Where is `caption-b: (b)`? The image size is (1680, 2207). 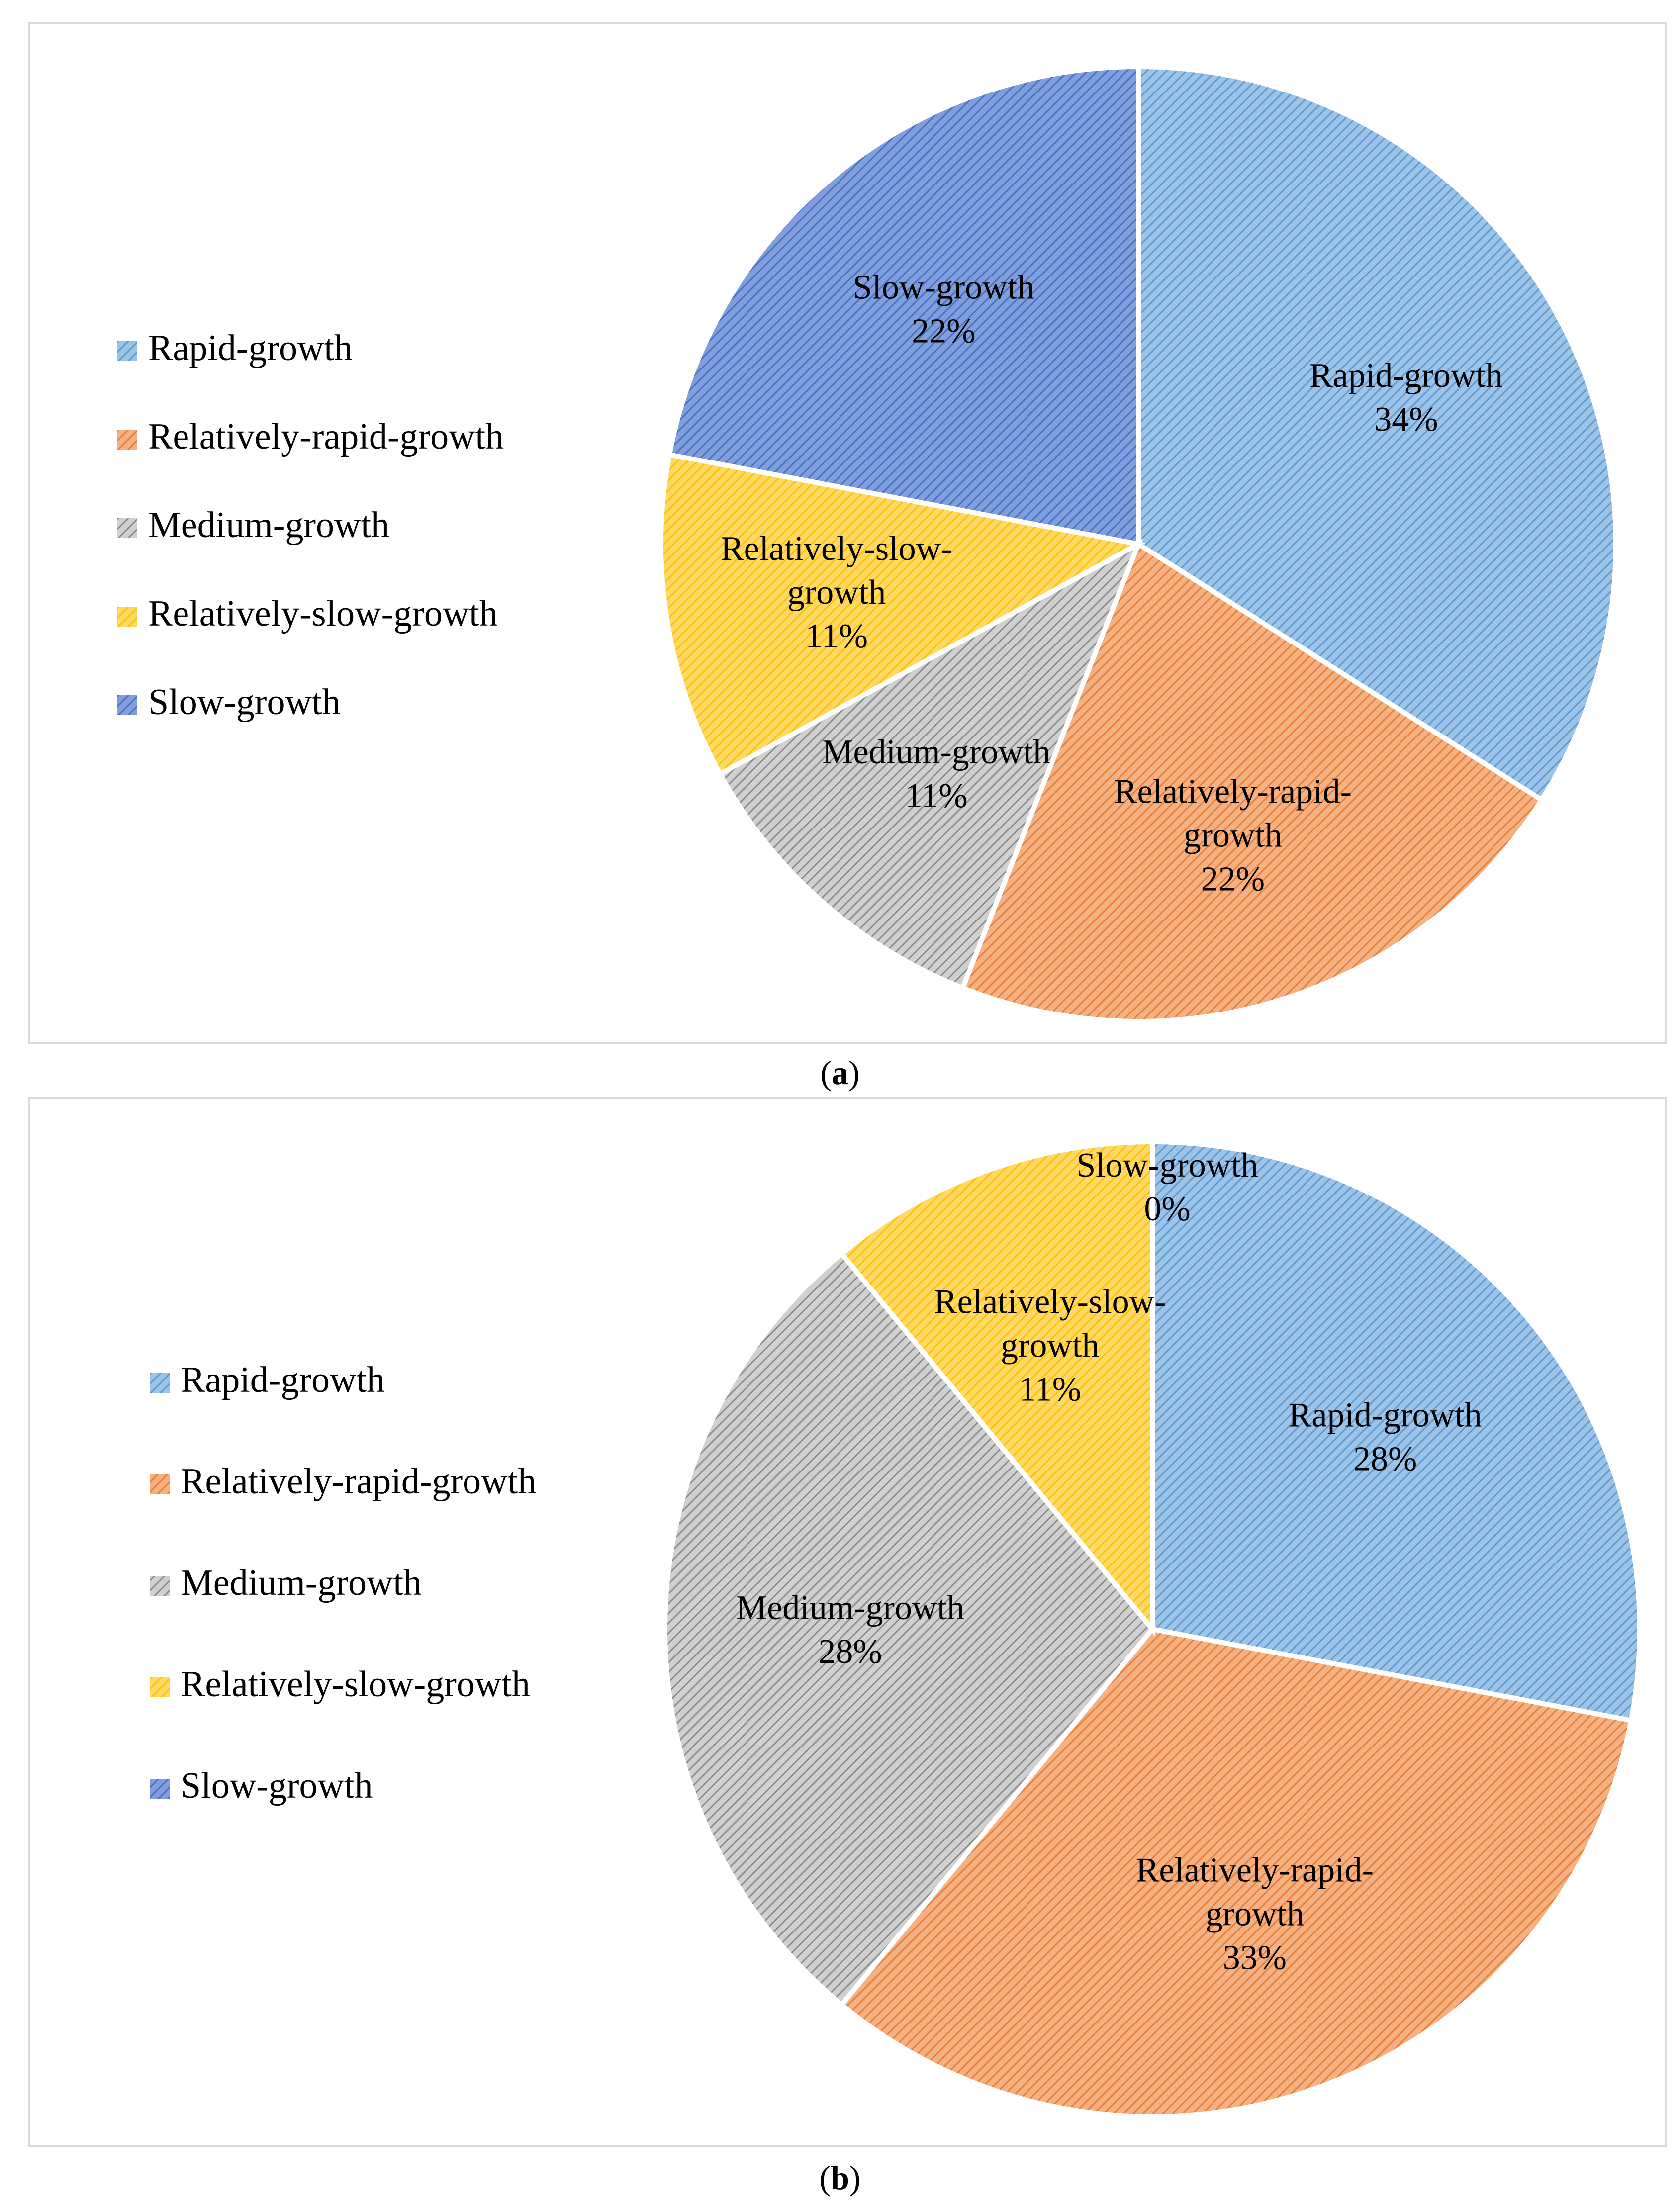
caption-b: (b) is located at coordinates (840, 2178).